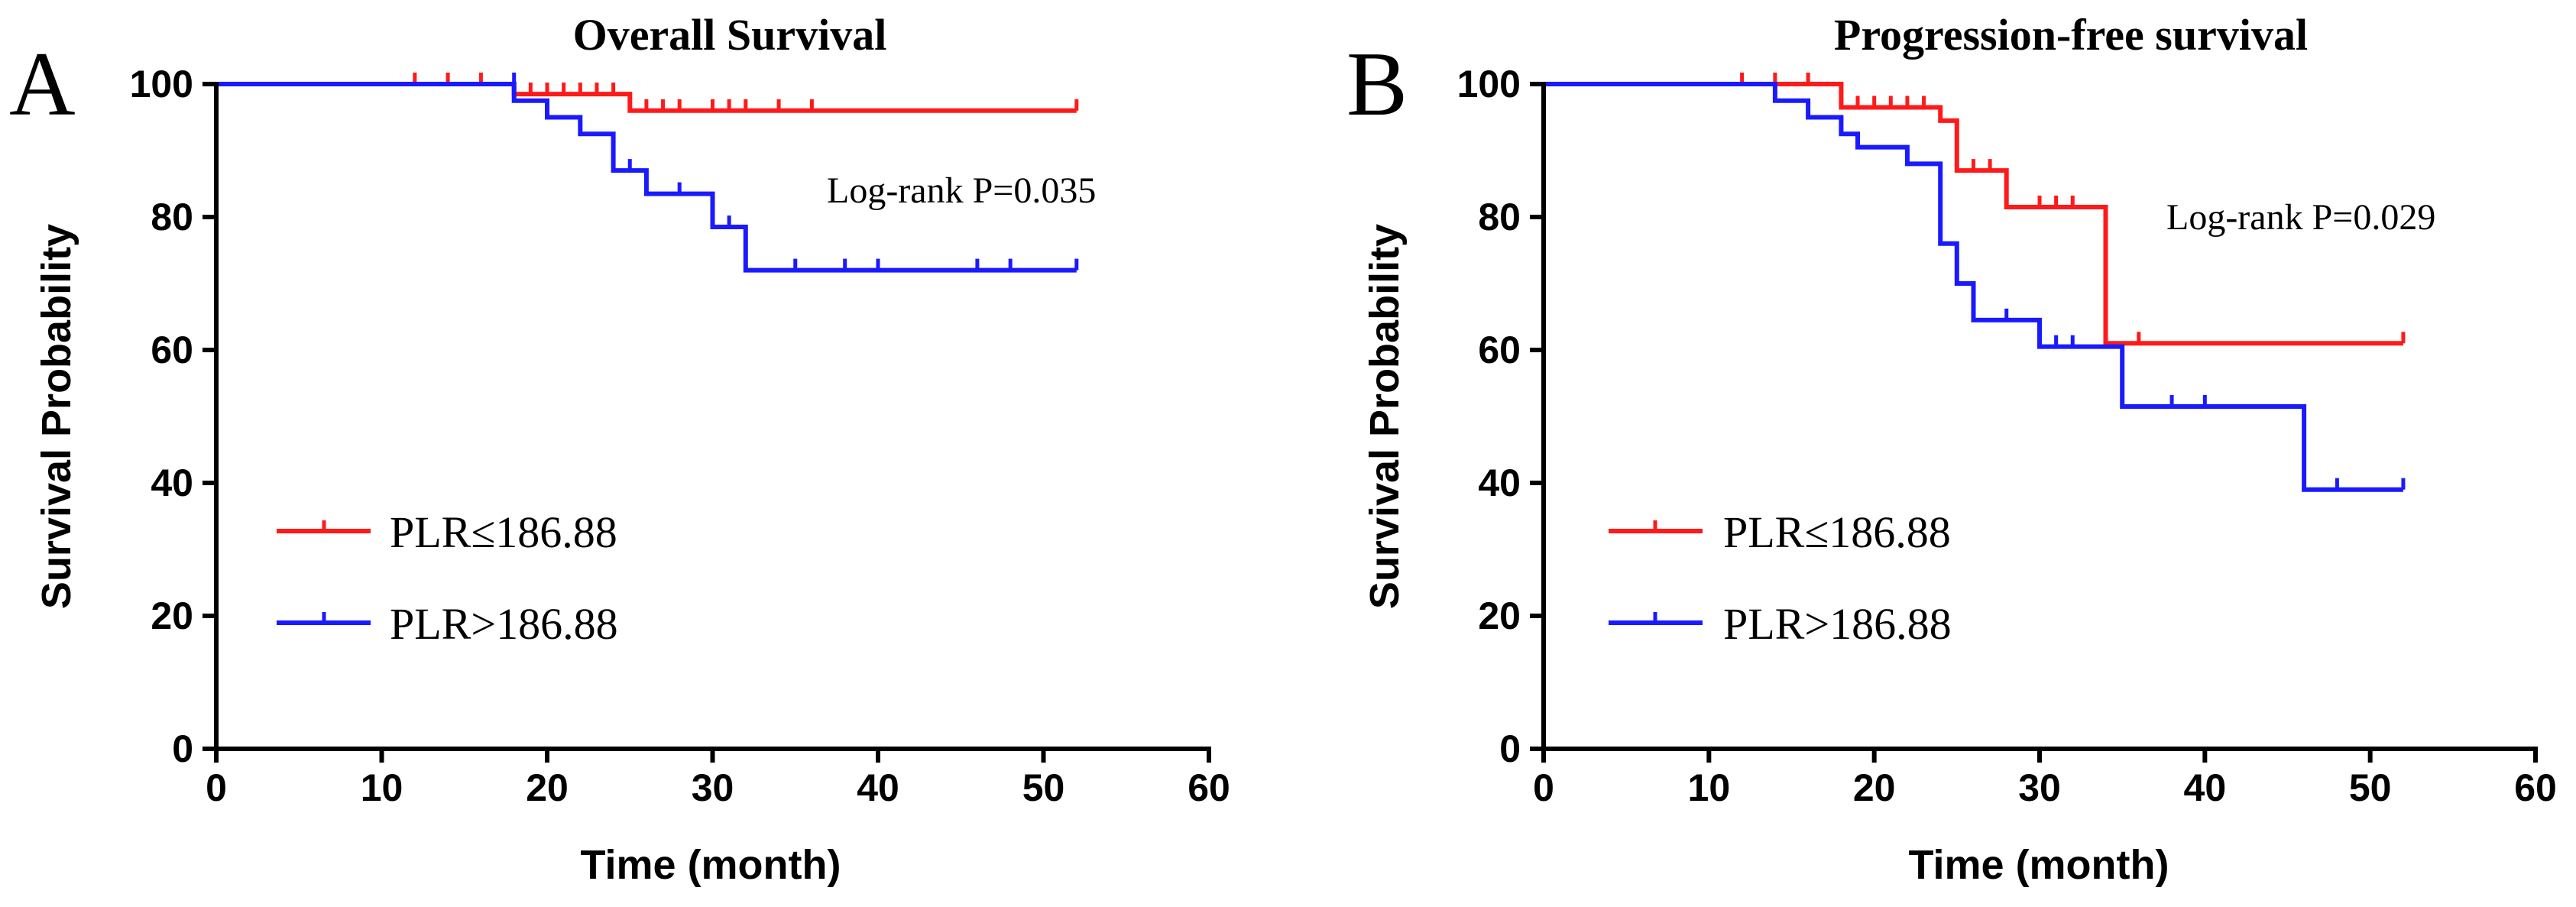 The image size is (2576, 907). I want to click on panel-b-x-axis-title: Time (month), so click(2039, 865).